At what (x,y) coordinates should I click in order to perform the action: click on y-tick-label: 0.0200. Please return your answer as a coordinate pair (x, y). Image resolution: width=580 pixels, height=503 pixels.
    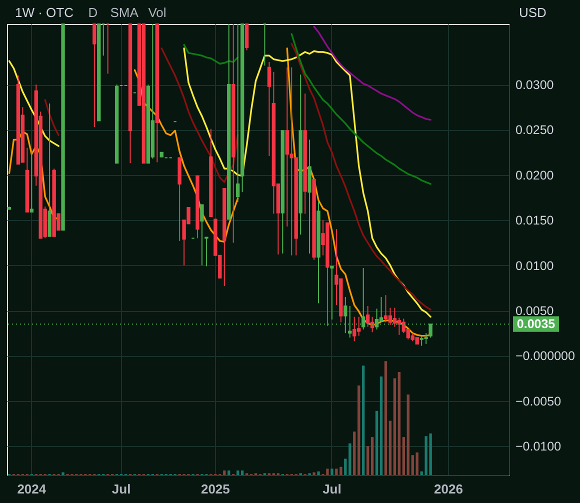
    Looking at the image, I should click on (535, 175).